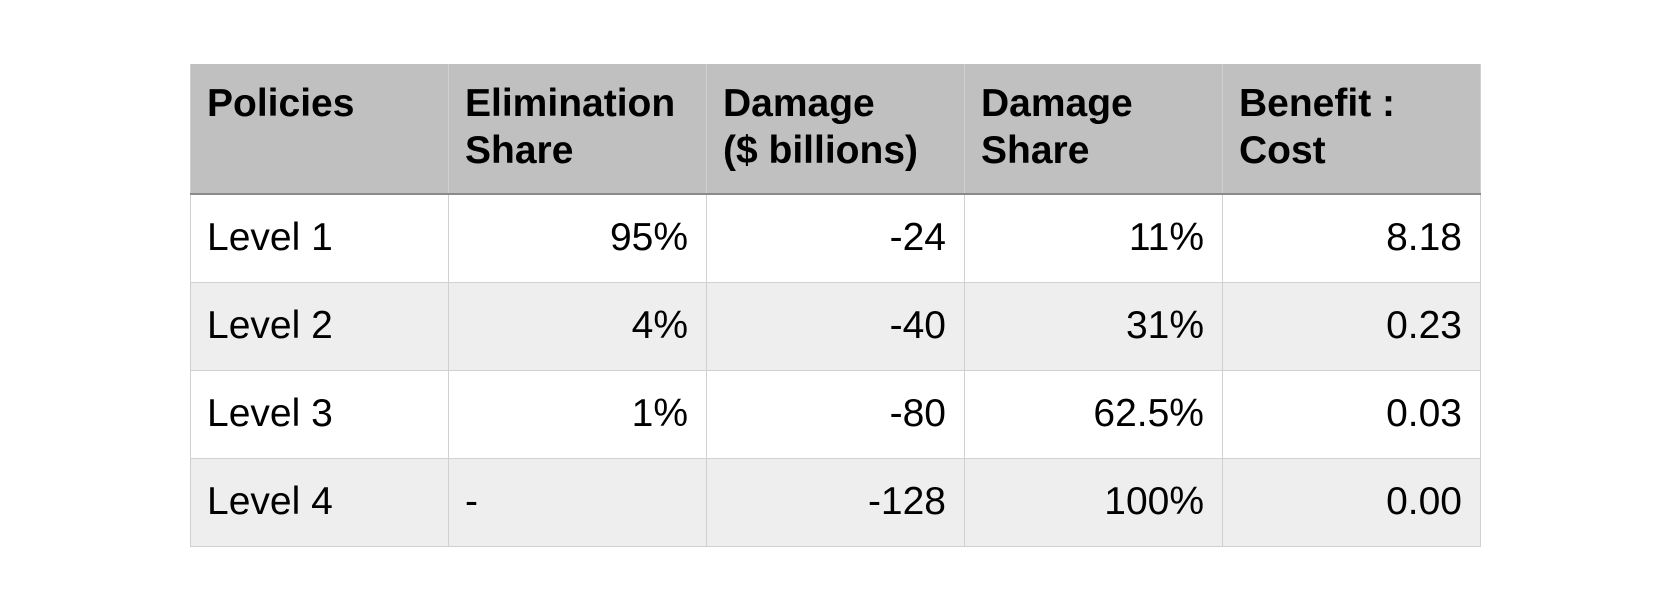 This screenshot has width=1672, height=607. Describe the element at coordinates (1093, 326) in the screenshot. I see `cell-damage-share: 31%` at that location.